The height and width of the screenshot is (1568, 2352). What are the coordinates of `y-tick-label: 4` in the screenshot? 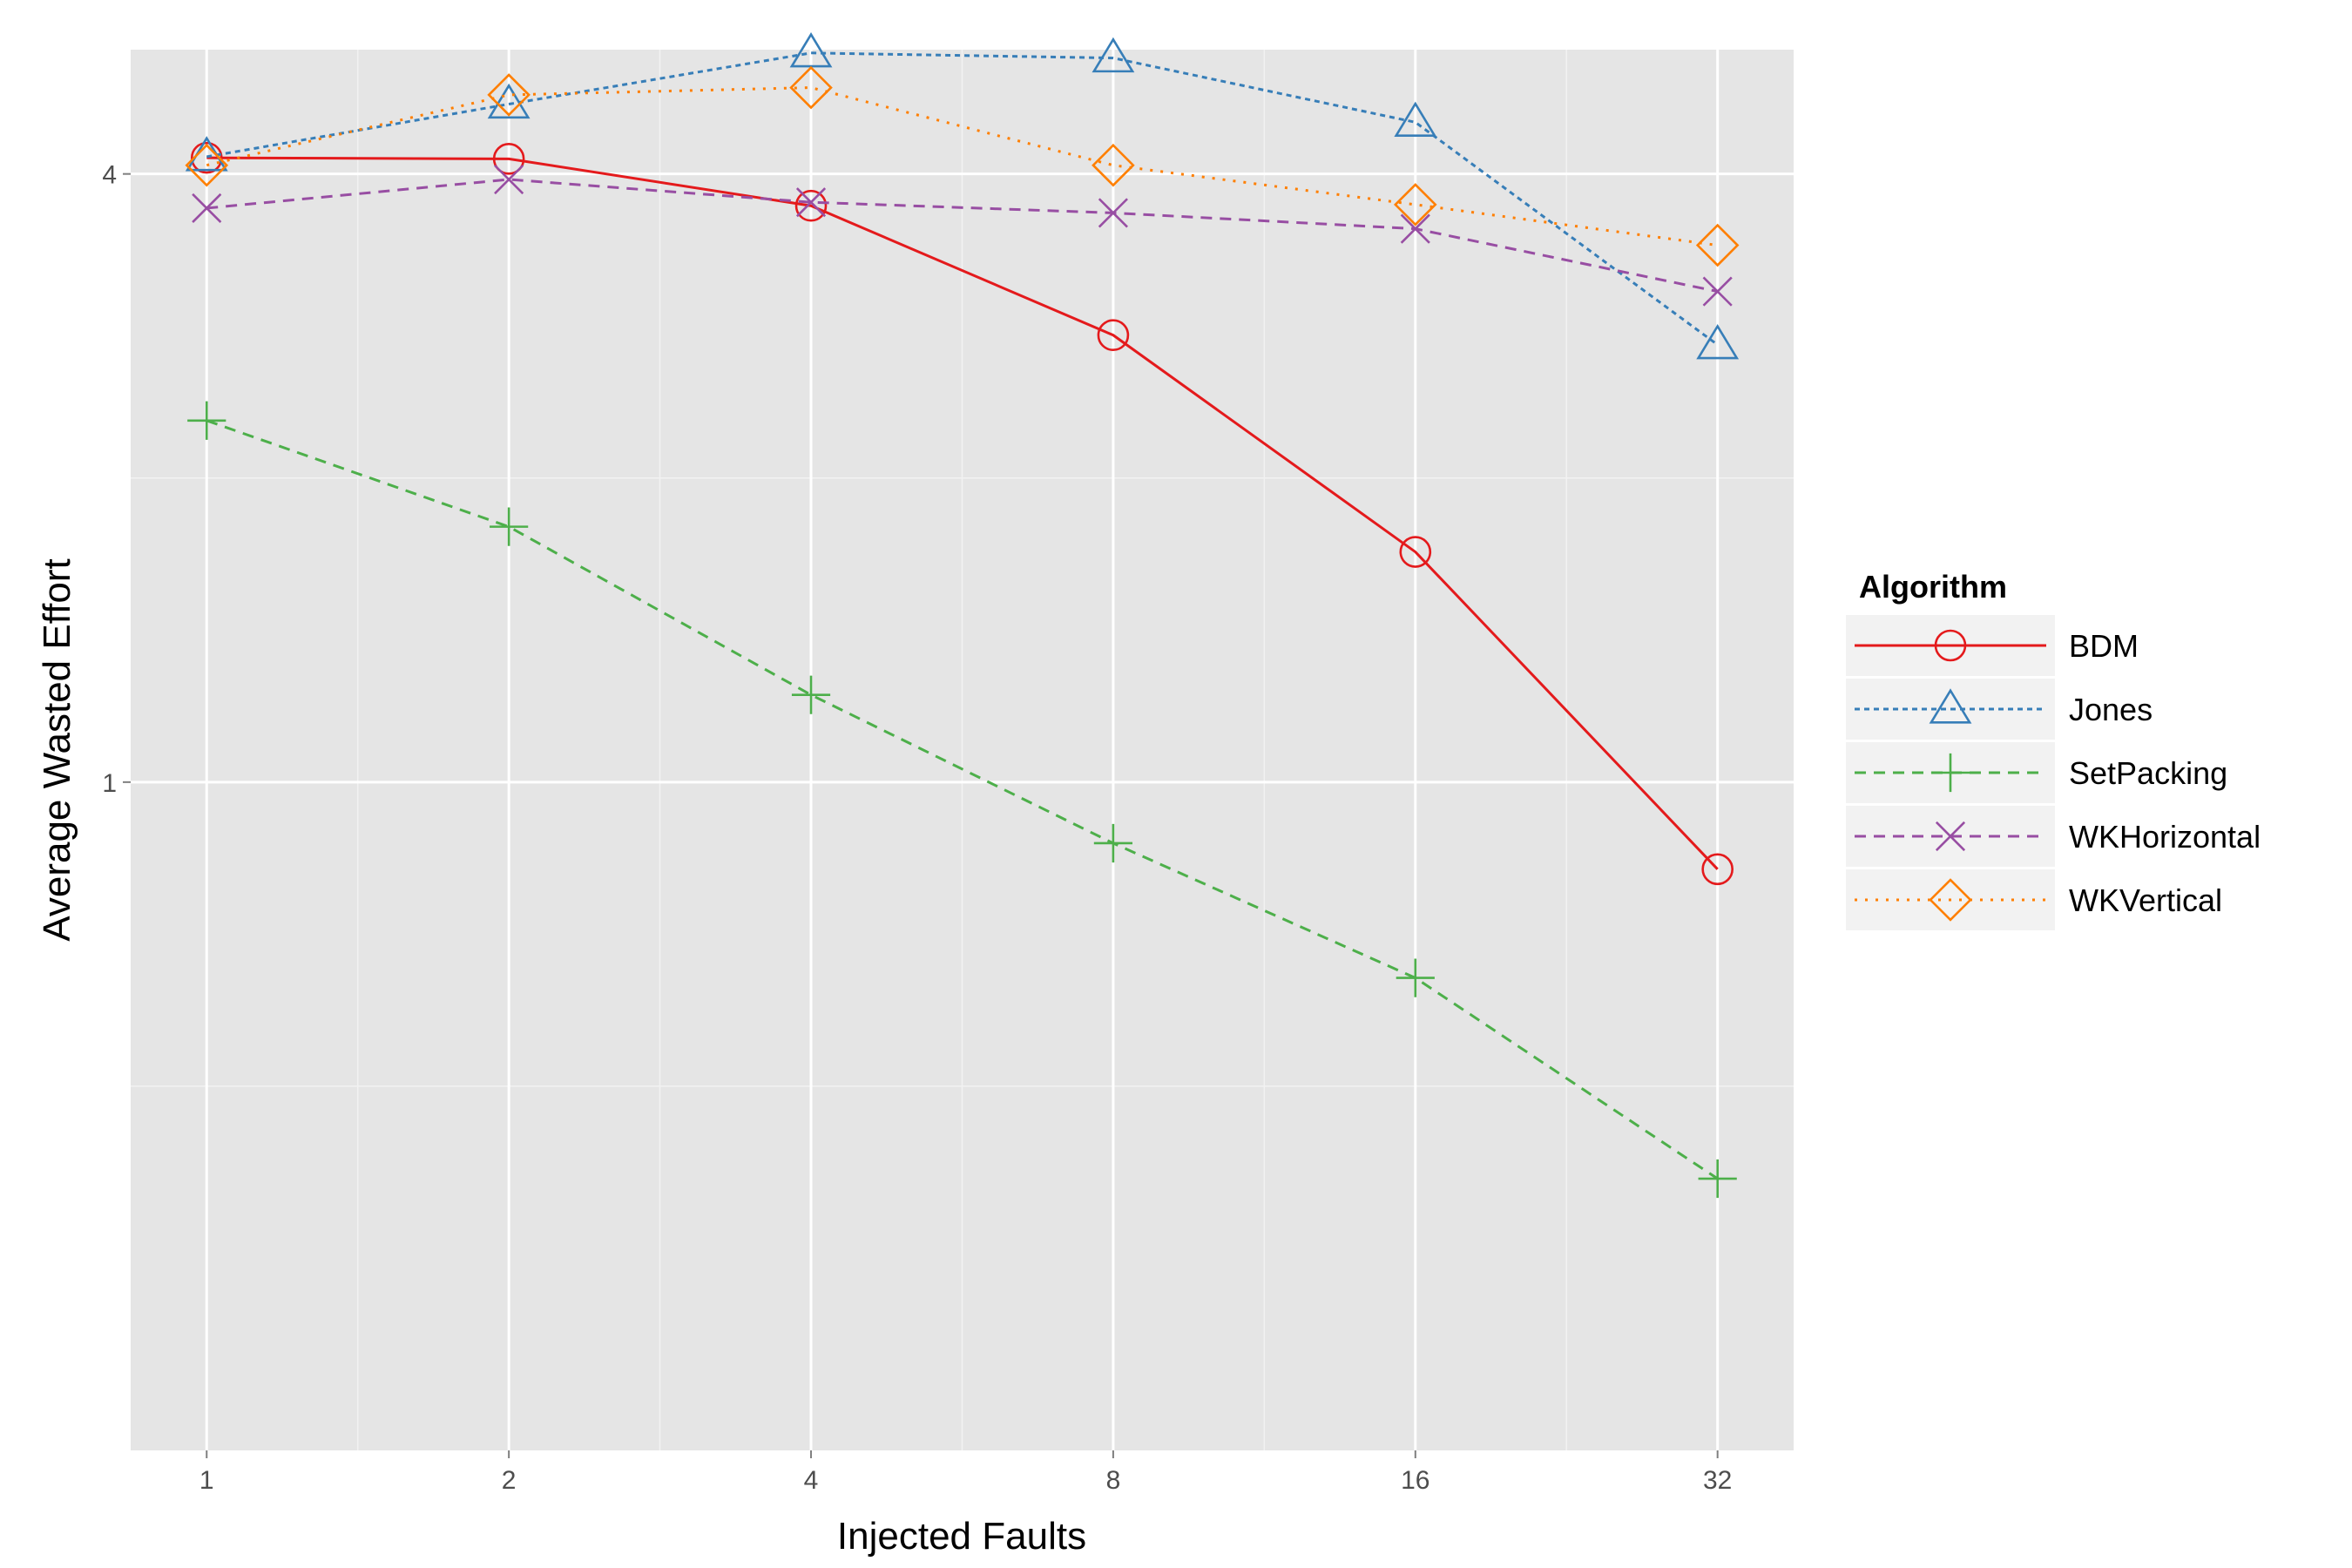 It's located at (109, 175).